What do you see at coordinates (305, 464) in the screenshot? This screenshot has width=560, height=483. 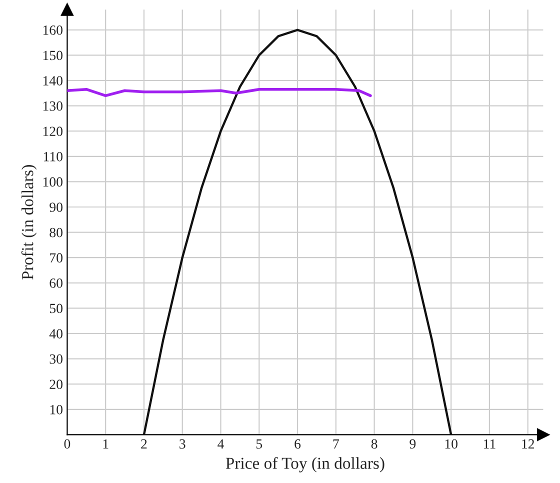 I see `x-axis-title: Price of Toy (in dollars)` at bounding box center [305, 464].